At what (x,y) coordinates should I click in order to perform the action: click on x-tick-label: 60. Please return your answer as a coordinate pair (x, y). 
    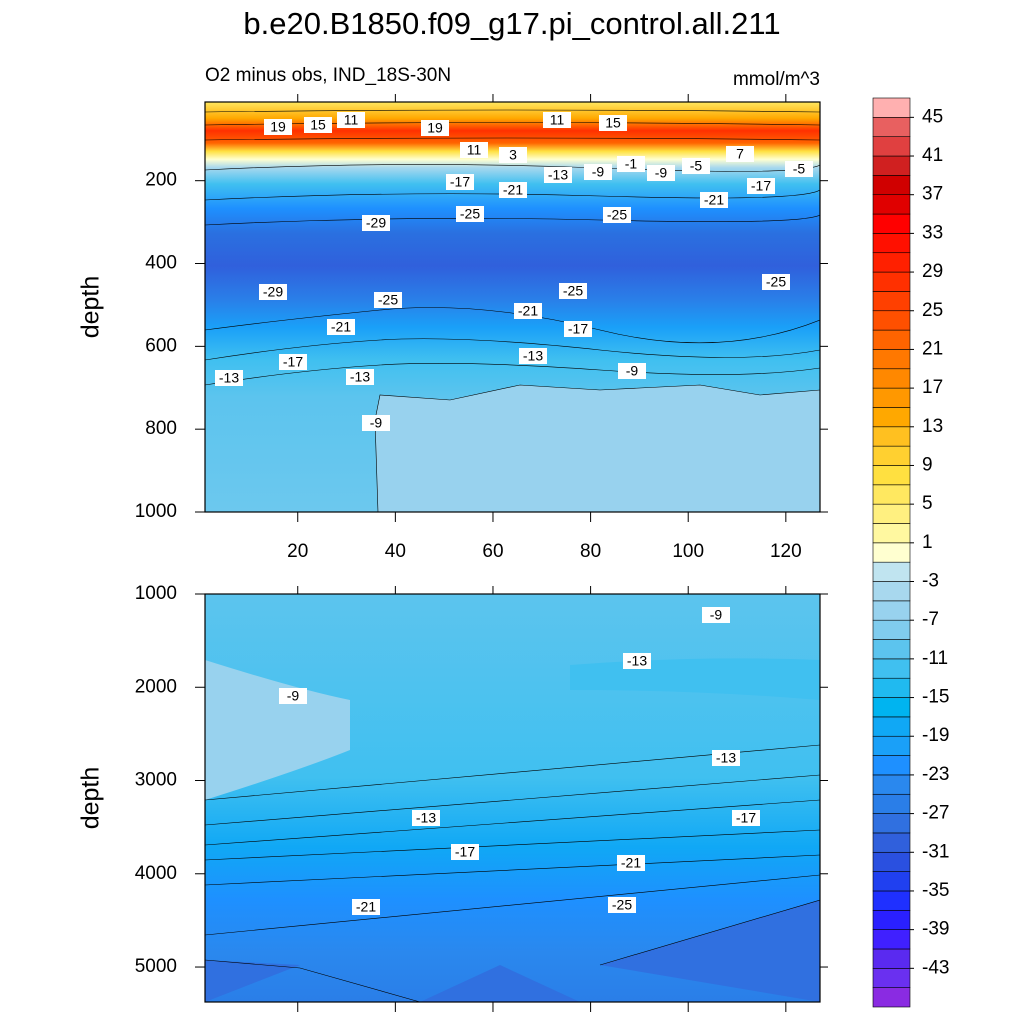
    Looking at the image, I should click on (492, 551).